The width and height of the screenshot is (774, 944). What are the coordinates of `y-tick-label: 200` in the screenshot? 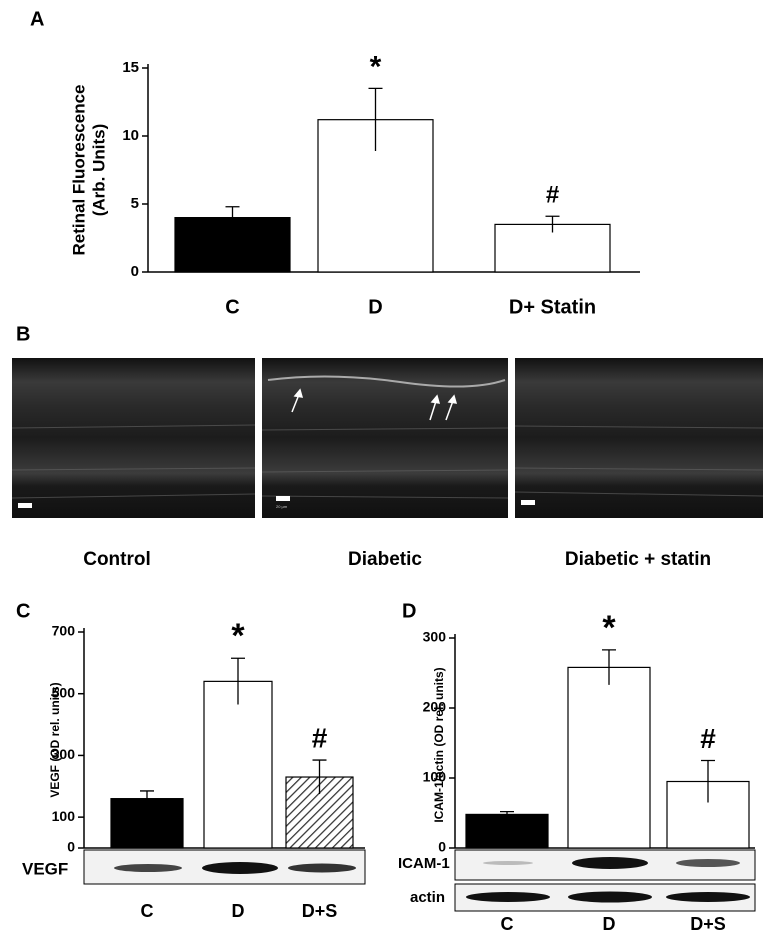 It's located at (435, 707).